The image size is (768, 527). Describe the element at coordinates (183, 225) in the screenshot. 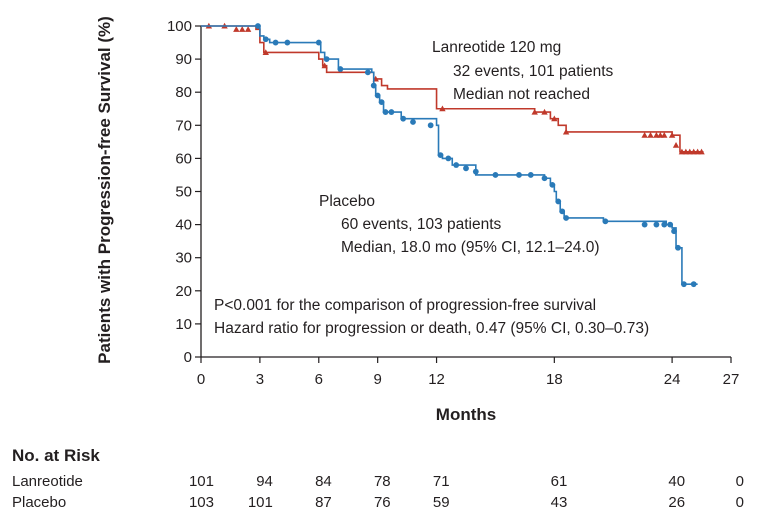

I see `y-tick-label: 40` at that location.